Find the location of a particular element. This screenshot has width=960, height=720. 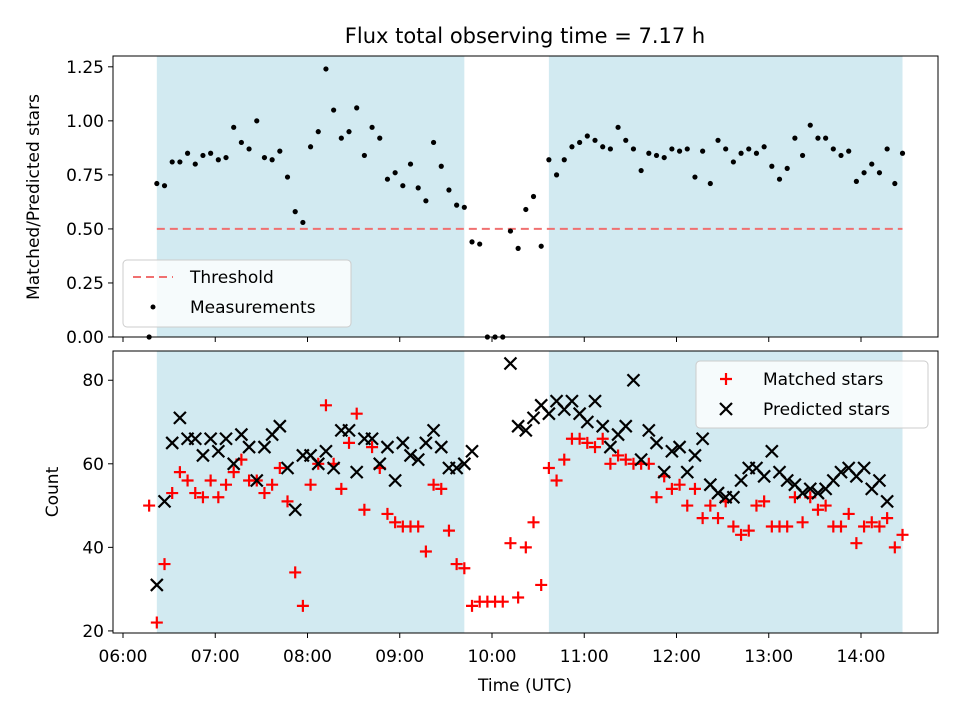

y-tick-label: 0.00 is located at coordinates (85, 338).